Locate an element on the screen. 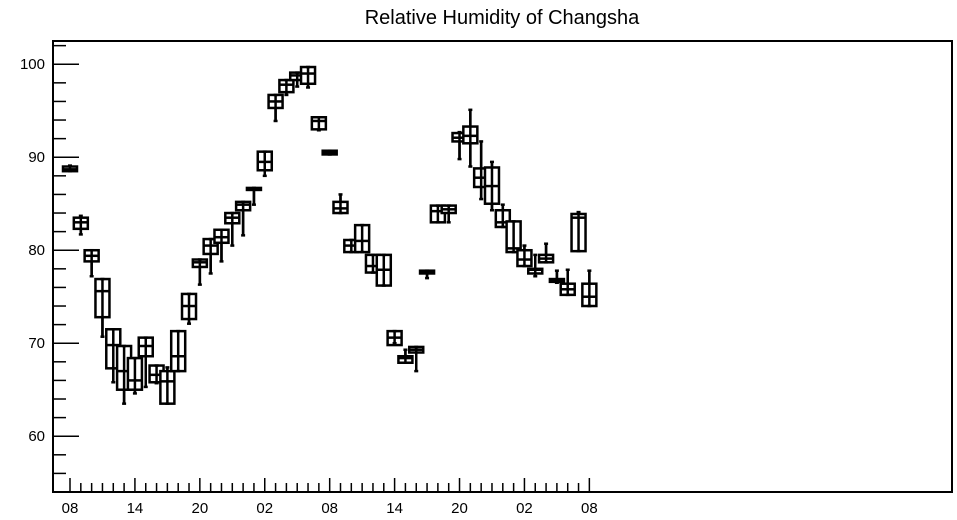  y-tick-label: 100 is located at coordinates (32, 64).